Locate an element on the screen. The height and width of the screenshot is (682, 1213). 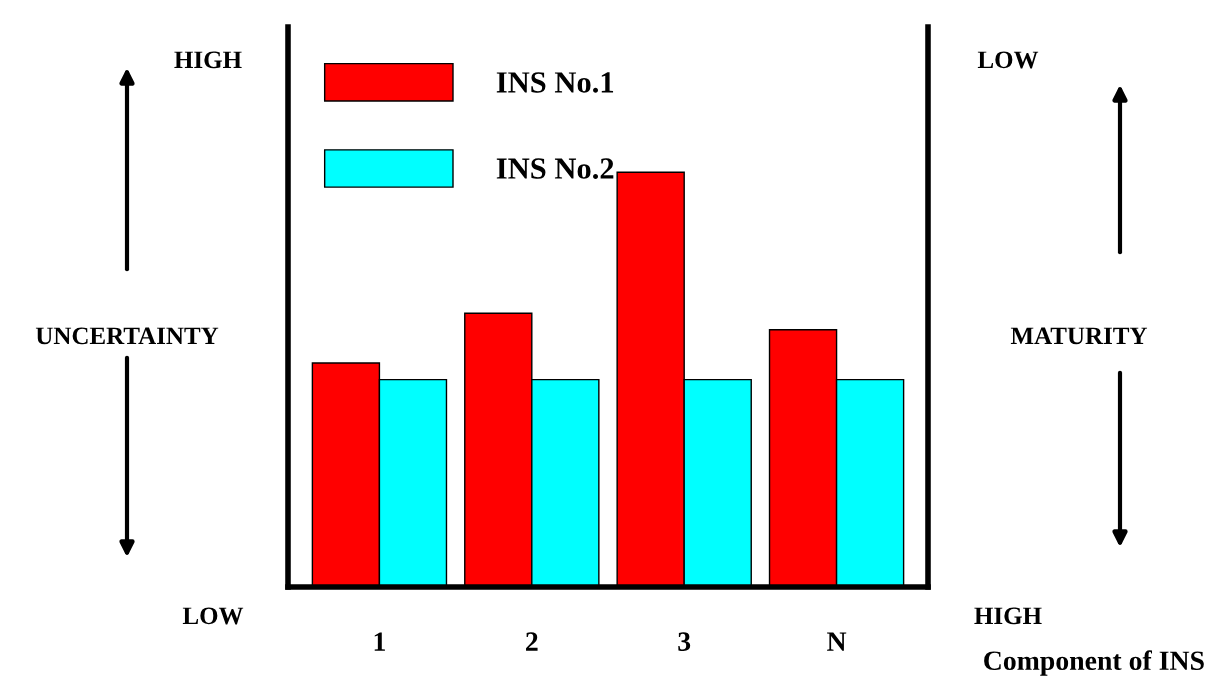
text: MATURITY is located at coordinates (1079, 336).